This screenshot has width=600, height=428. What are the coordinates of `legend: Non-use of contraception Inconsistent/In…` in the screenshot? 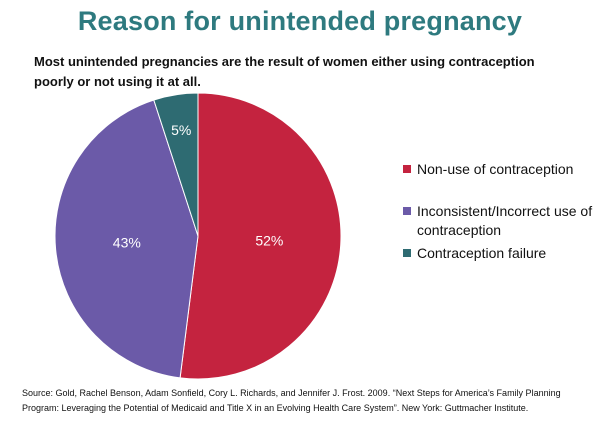 It's located at (500, 213).